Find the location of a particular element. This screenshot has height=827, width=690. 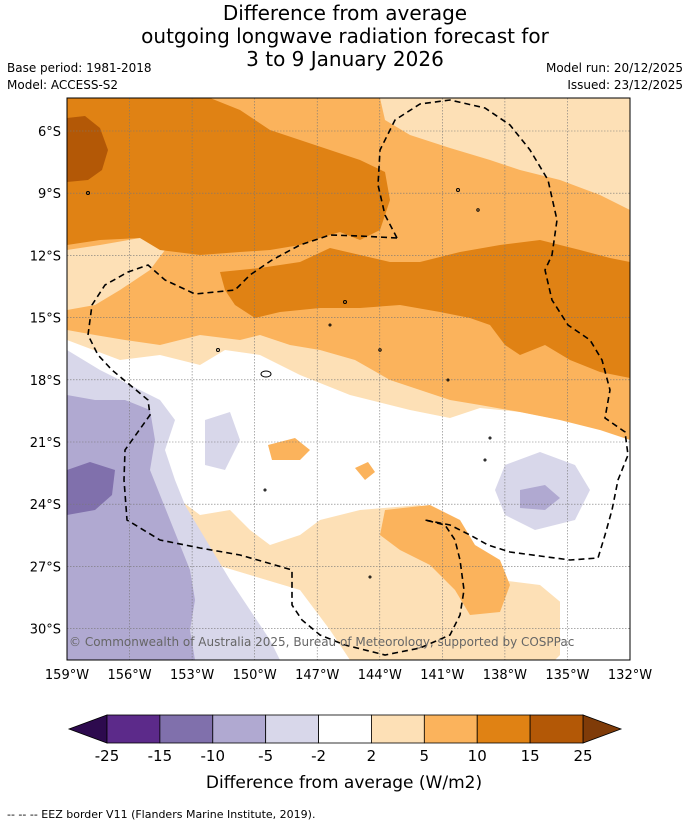

colorbar-tick-label: -5 is located at coordinates (265, 756).